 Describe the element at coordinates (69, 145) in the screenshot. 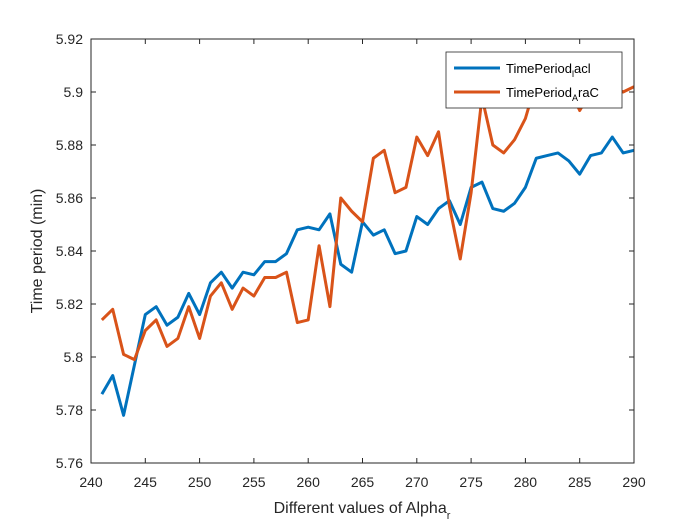

I see `y-tick-label: 5.88` at that location.